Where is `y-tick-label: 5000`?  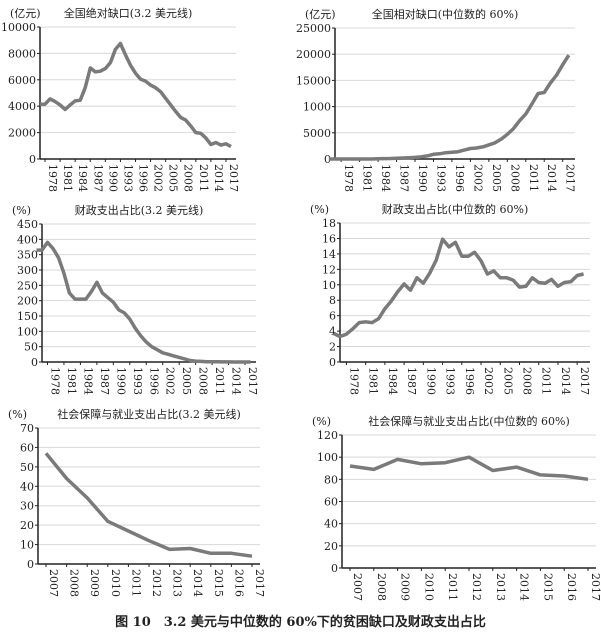 y-tick-label: 5000 is located at coordinates (317, 133).